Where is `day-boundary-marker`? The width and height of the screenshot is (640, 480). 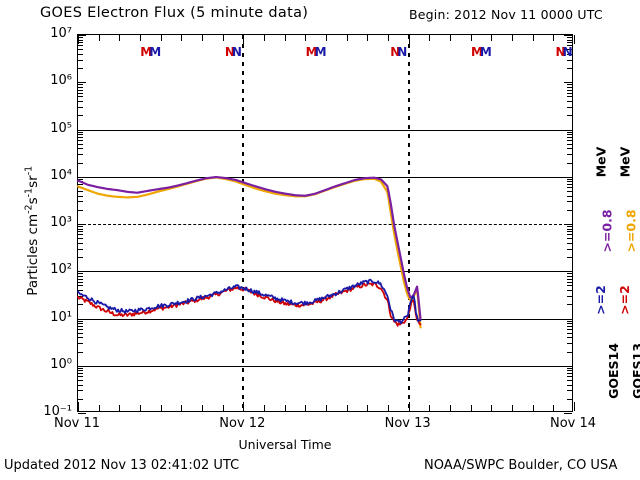 day-boundary-marker is located at coordinates (243, 224).